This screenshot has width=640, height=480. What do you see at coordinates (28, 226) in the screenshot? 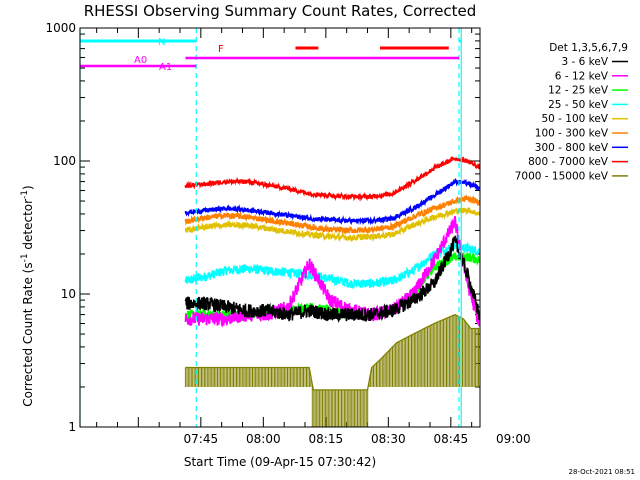
I see `y-axis-label-mid: detector` at bounding box center [28, 226].